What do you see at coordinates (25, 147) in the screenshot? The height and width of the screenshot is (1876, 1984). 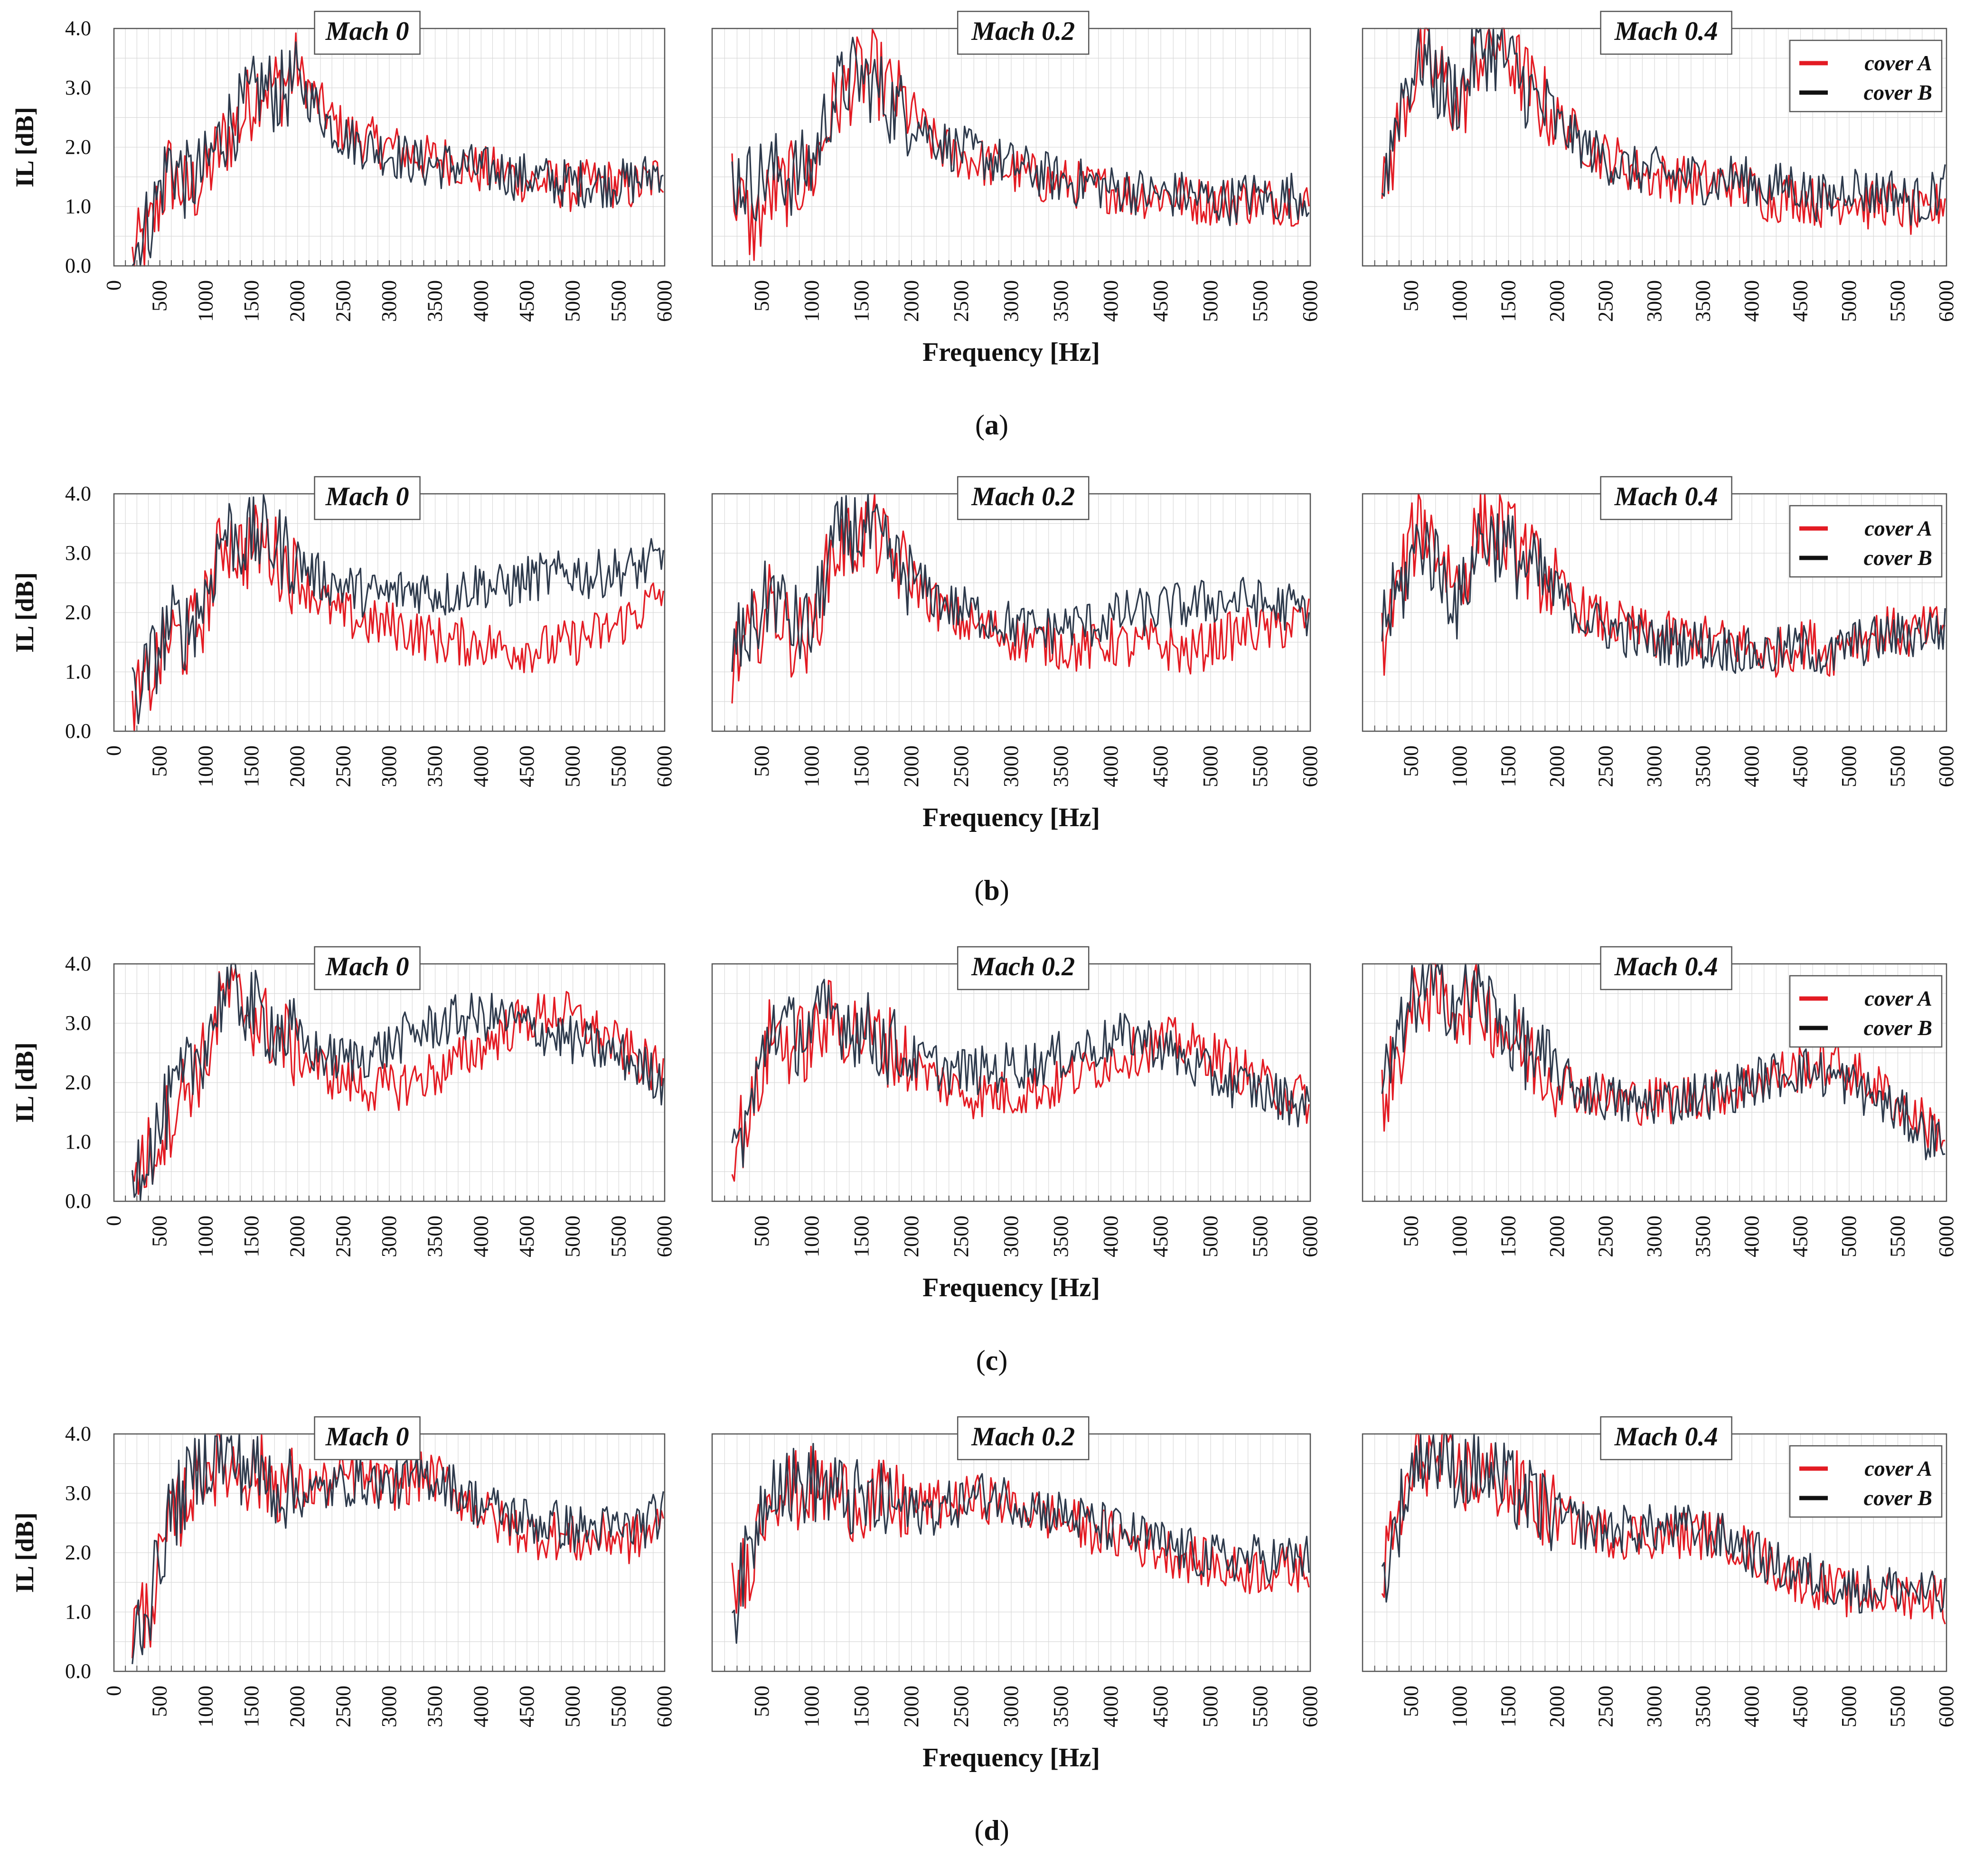 I see `y-axis-label: IL [dB]` at bounding box center [25, 147].